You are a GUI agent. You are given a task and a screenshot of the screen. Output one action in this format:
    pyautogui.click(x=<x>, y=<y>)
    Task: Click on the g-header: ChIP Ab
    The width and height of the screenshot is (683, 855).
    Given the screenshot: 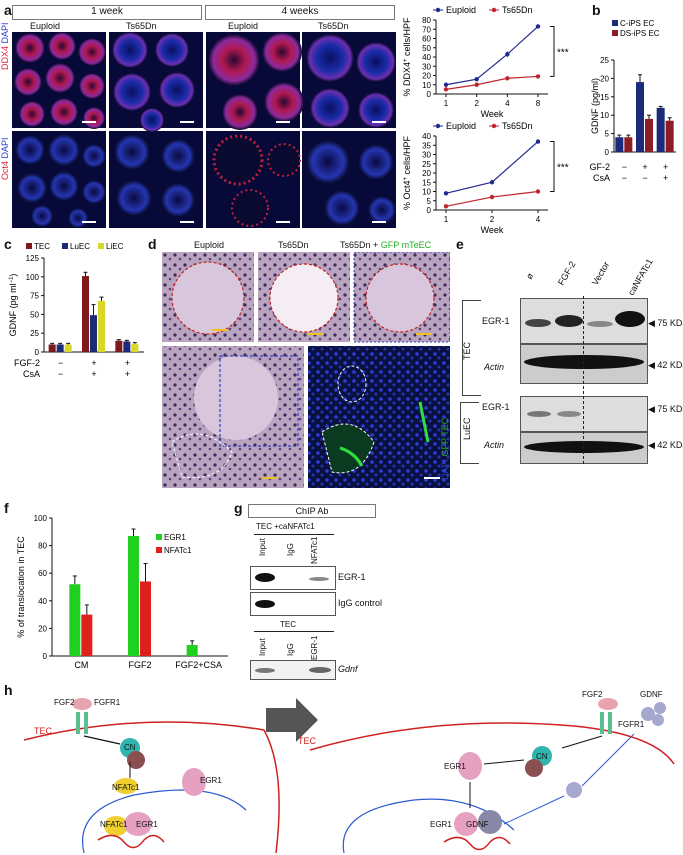 What is the action you would take?
    pyautogui.click(x=312, y=511)
    